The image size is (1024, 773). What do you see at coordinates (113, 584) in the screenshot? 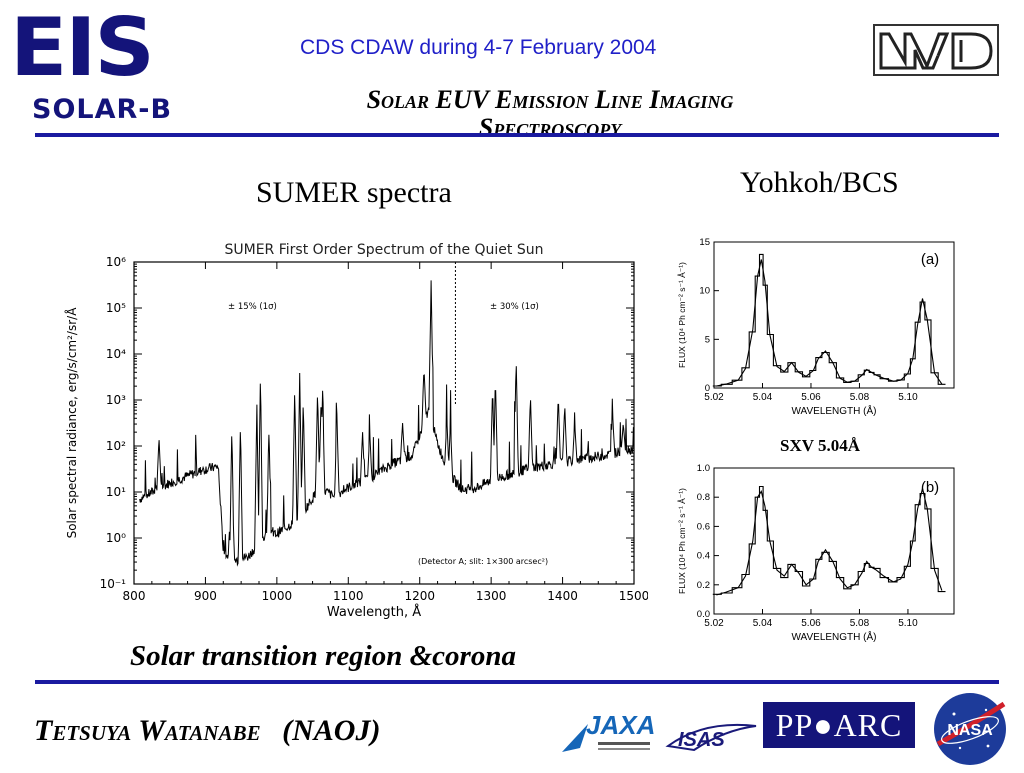
I see `y-tick-label: 10⁻¹` at bounding box center [113, 584].